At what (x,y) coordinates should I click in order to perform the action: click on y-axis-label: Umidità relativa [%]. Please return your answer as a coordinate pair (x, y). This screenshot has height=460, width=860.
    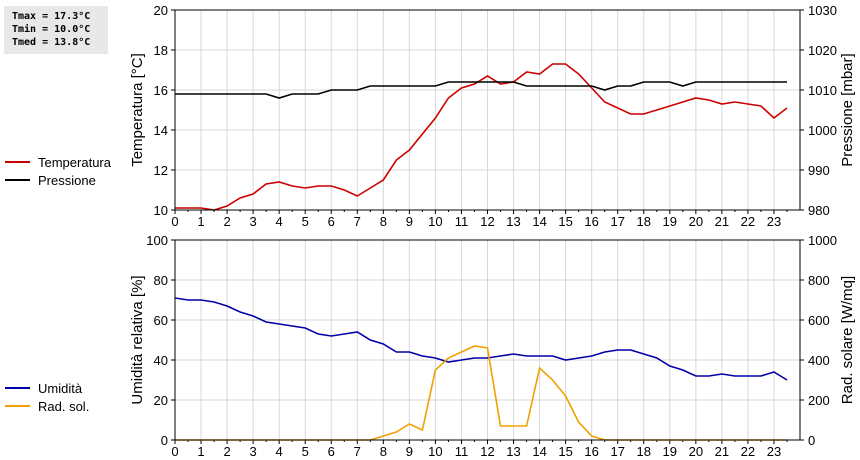
    Looking at the image, I should click on (137, 339).